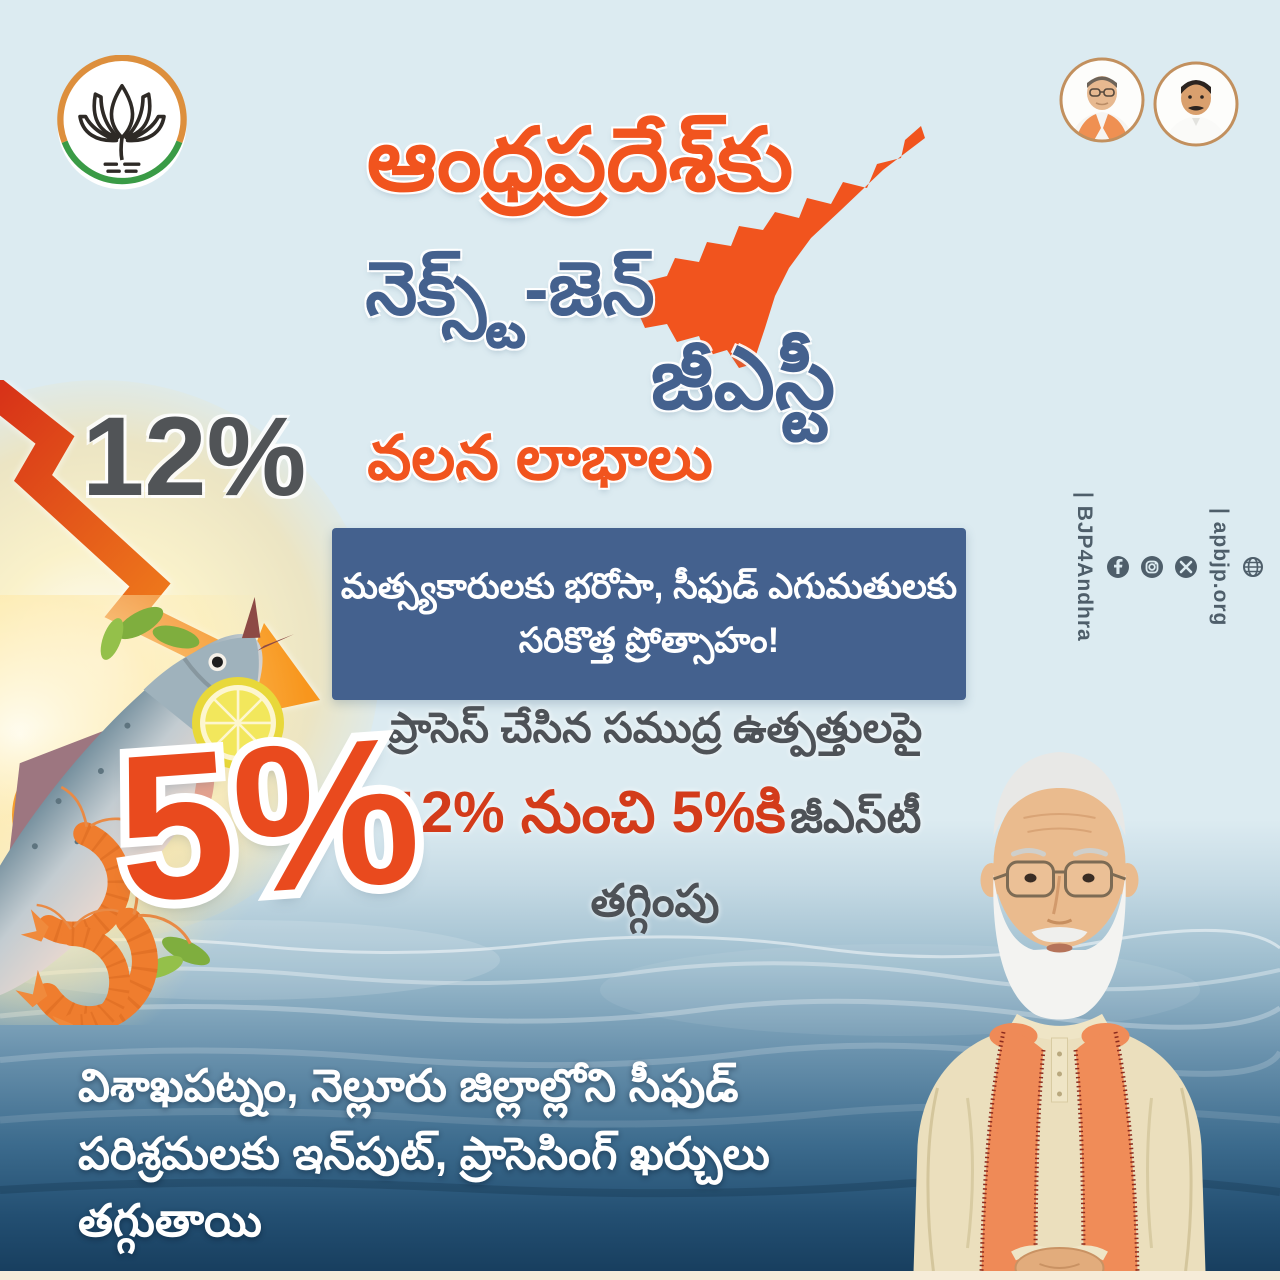 This screenshot has height=1280, width=1280. Describe the element at coordinates (424, 1153) in the screenshot. I see `footer-line-2: పరిశ్రమలకు ఇన్‌పుట్, ప్రాసెసింగ్ ఖర్చులు` at that location.